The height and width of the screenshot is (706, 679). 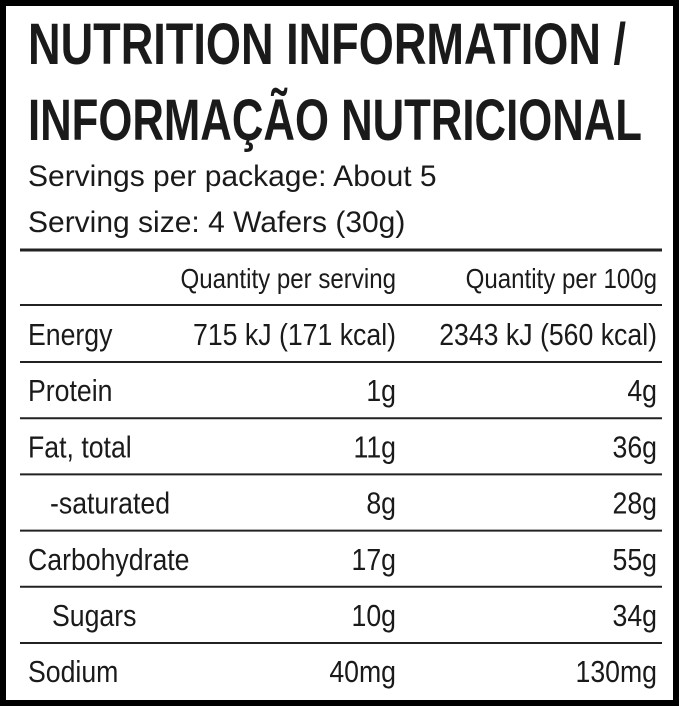 What do you see at coordinates (110, 504) in the screenshot?
I see `nutrient-name: -saturated` at bounding box center [110, 504].